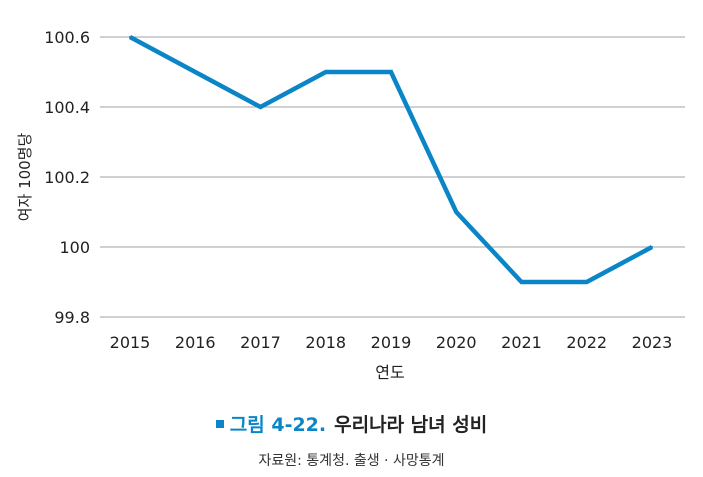 This screenshot has height=477, width=703. Describe the element at coordinates (67, 107) in the screenshot. I see `y-tick-label: 100.4` at that location.